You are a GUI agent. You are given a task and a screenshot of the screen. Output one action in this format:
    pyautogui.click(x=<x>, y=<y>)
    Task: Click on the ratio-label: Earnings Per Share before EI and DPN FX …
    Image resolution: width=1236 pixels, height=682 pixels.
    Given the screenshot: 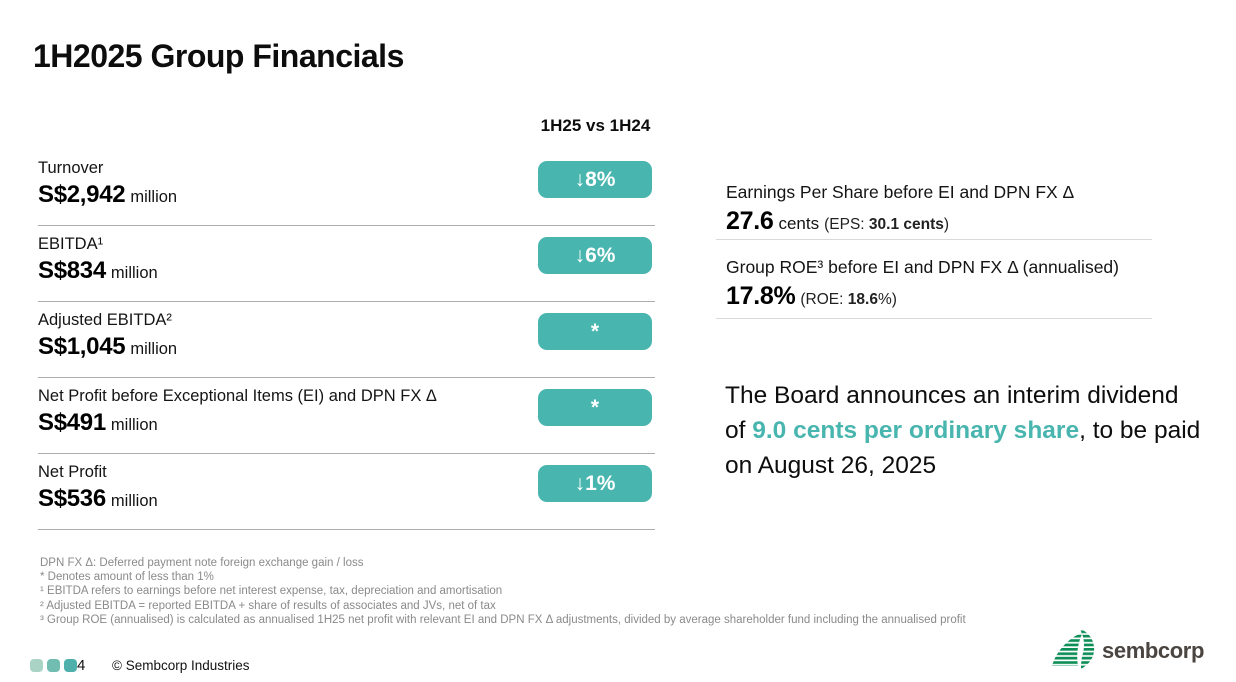 What is the action you would take?
    pyautogui.click(x=900, y=192)
    